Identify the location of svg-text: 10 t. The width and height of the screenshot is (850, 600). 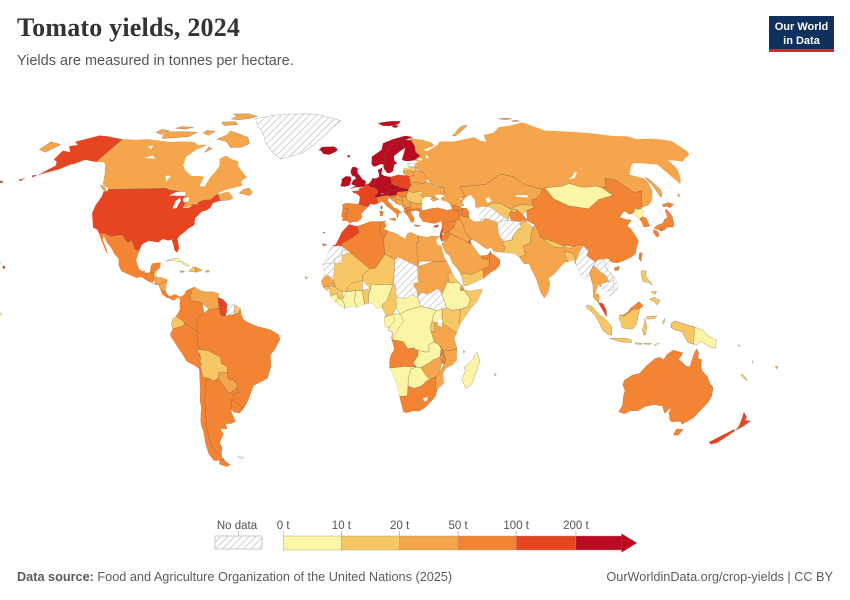
(342, 526).